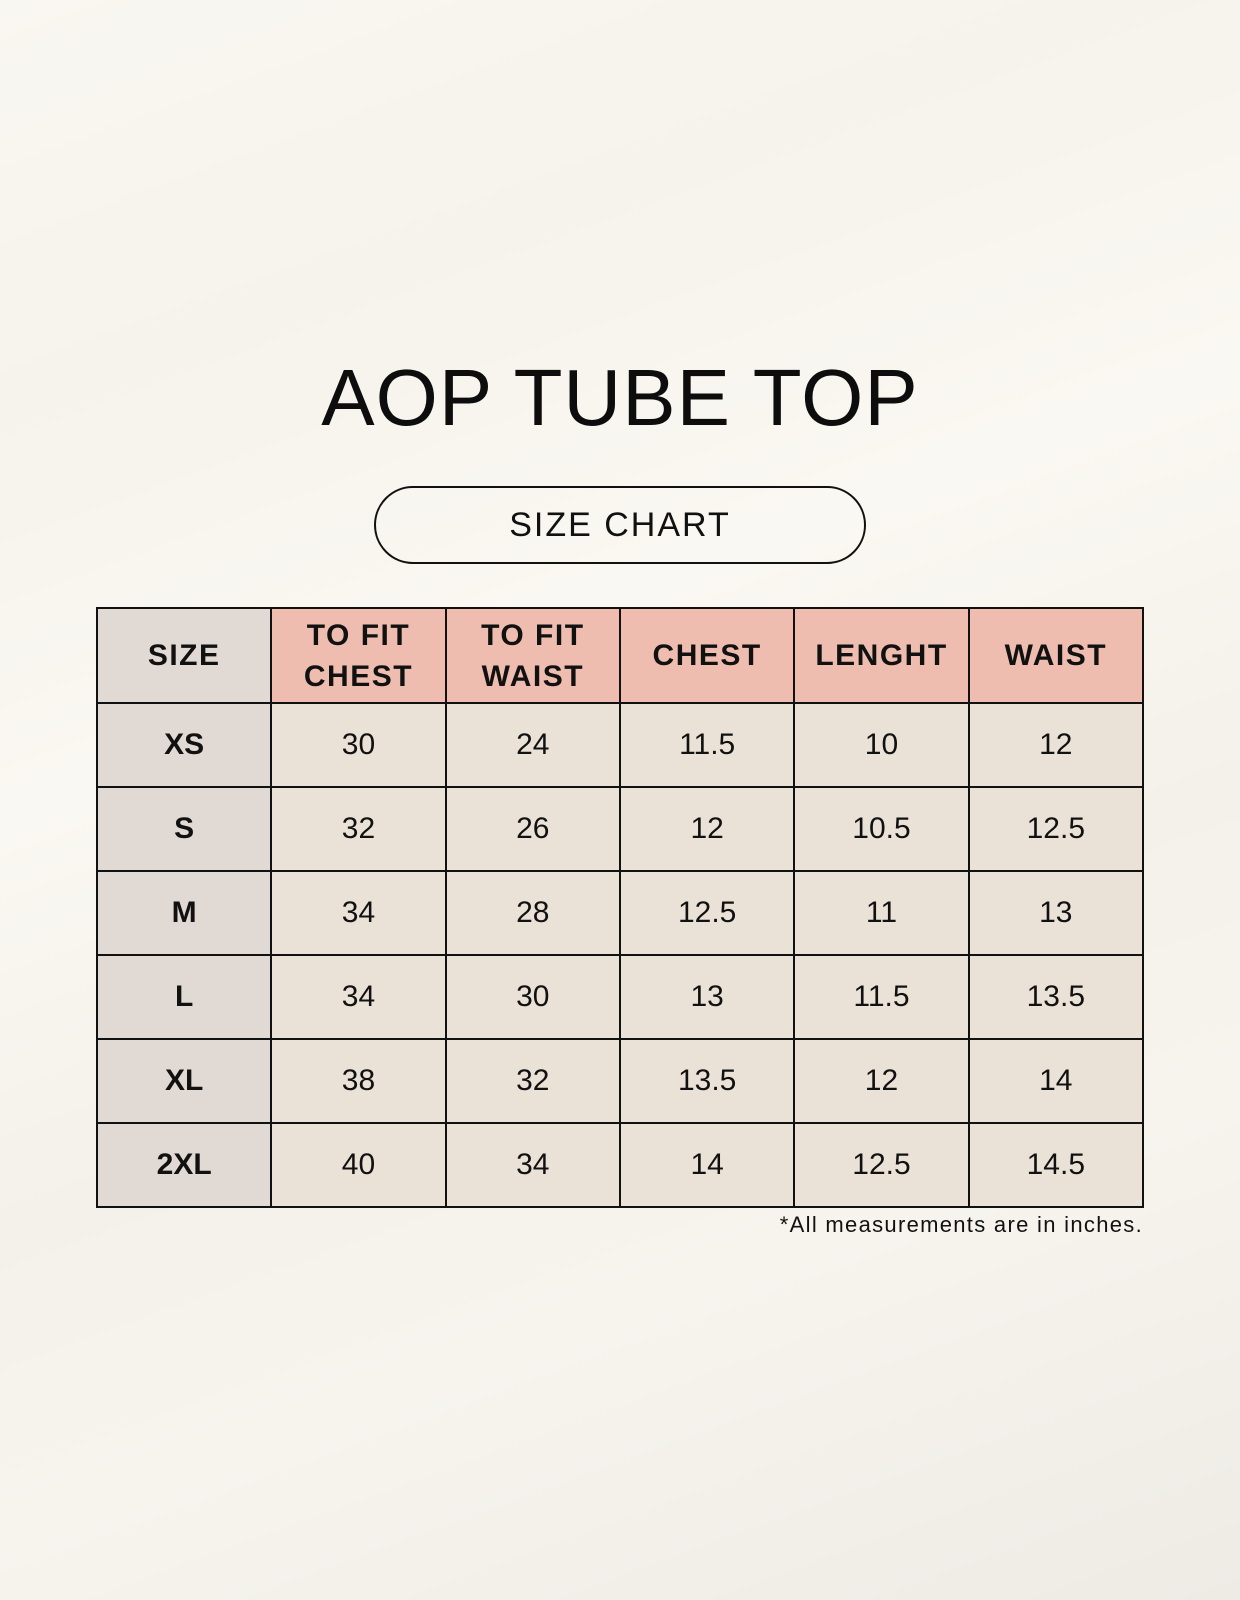 Image resolution: width=1240 pixels, height=1600 pixels. What do you see at coordinates (961, 1224) in the screenshot?
I see `footnote: *All measurements are in inches.` at bounding box center [961, 1224].